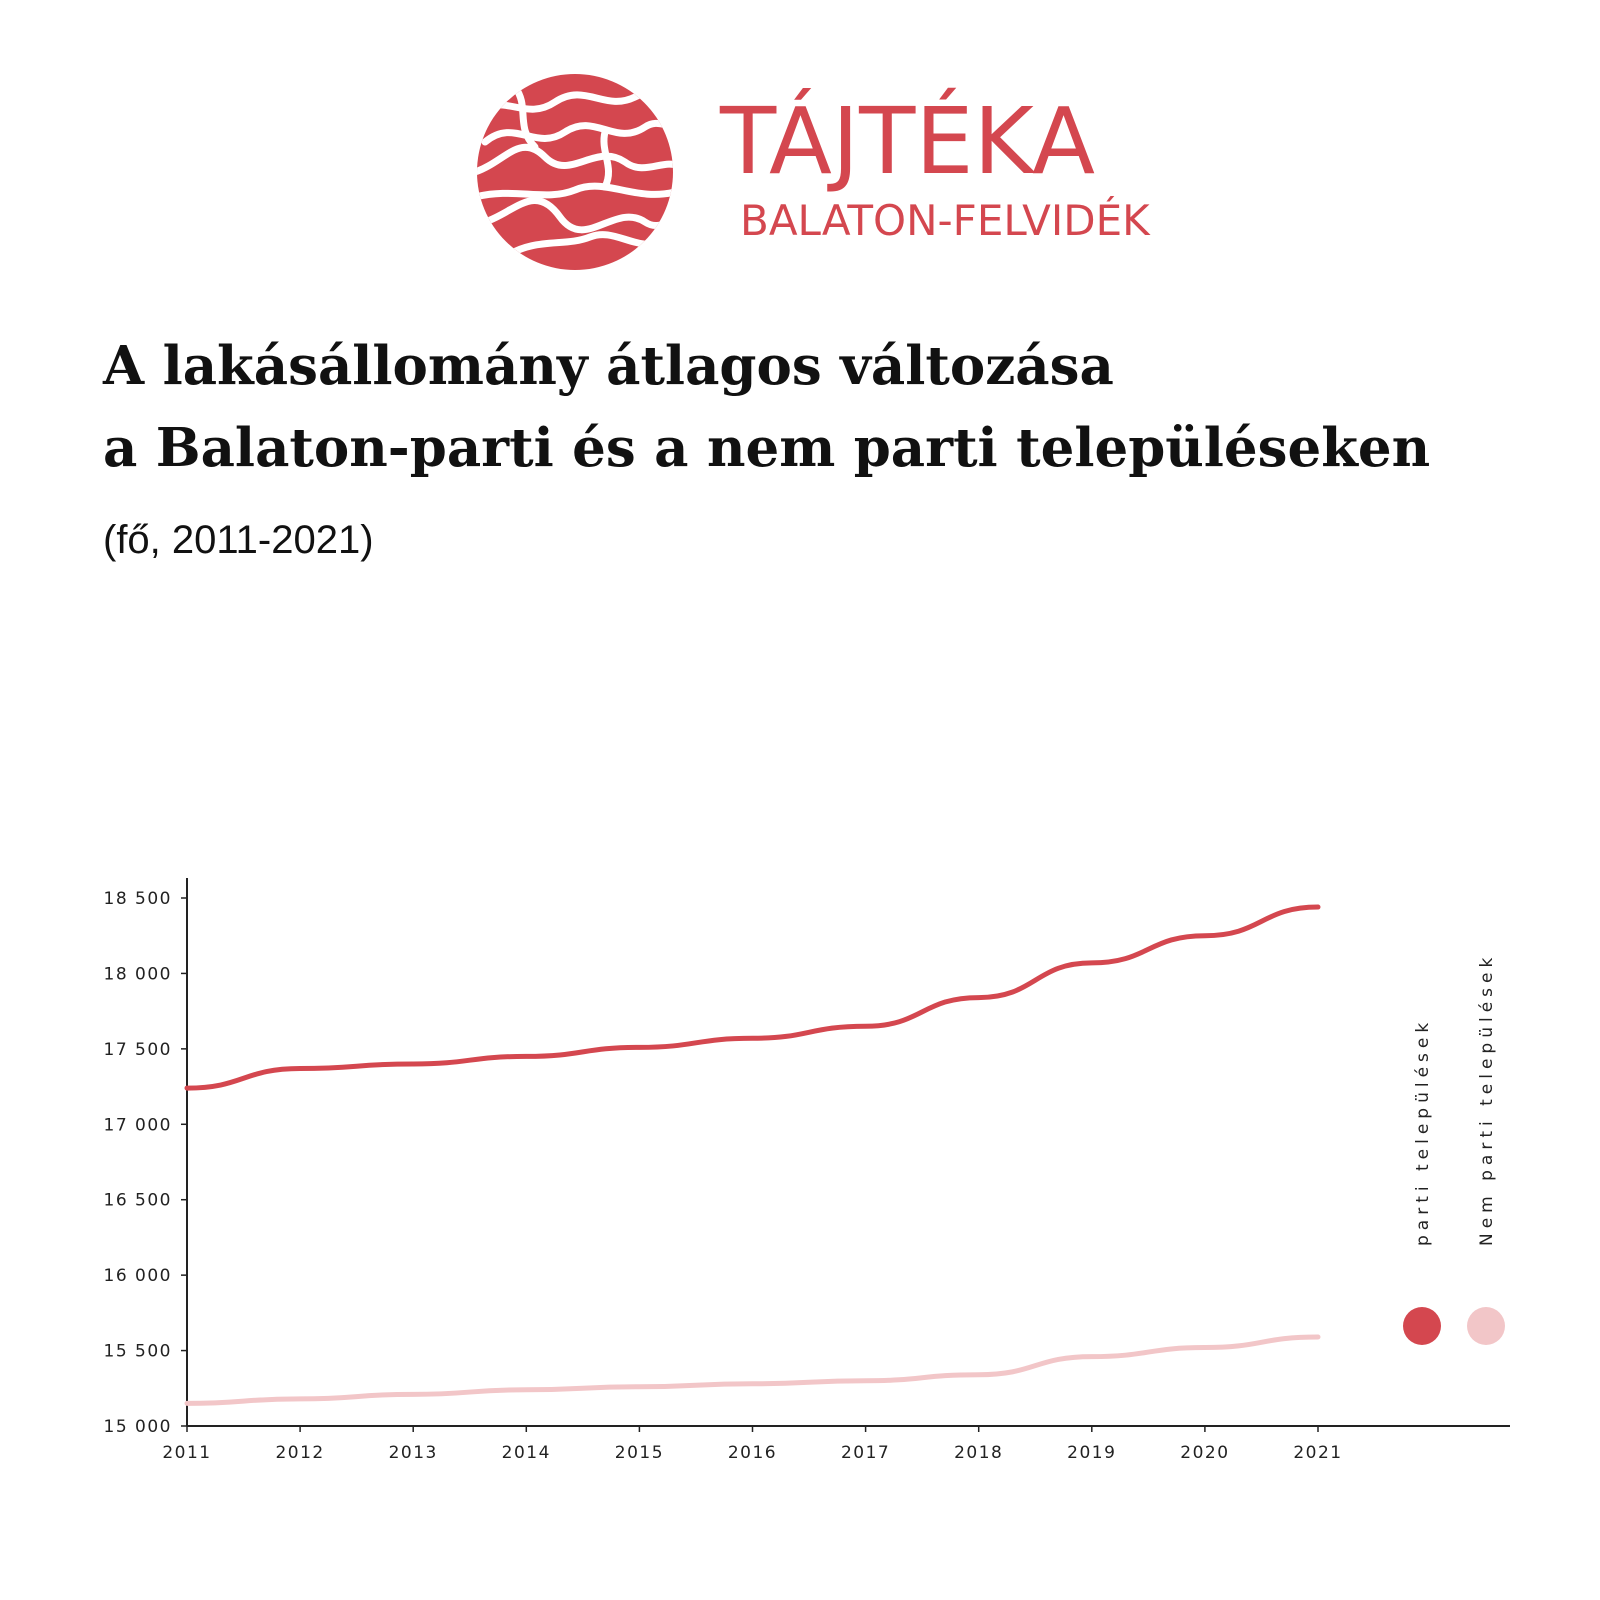 This screenshot has height=1600, width=1600. Describe the element at coordinates (752, 997) in the screenshot. I see `series-line-parti` at that location.